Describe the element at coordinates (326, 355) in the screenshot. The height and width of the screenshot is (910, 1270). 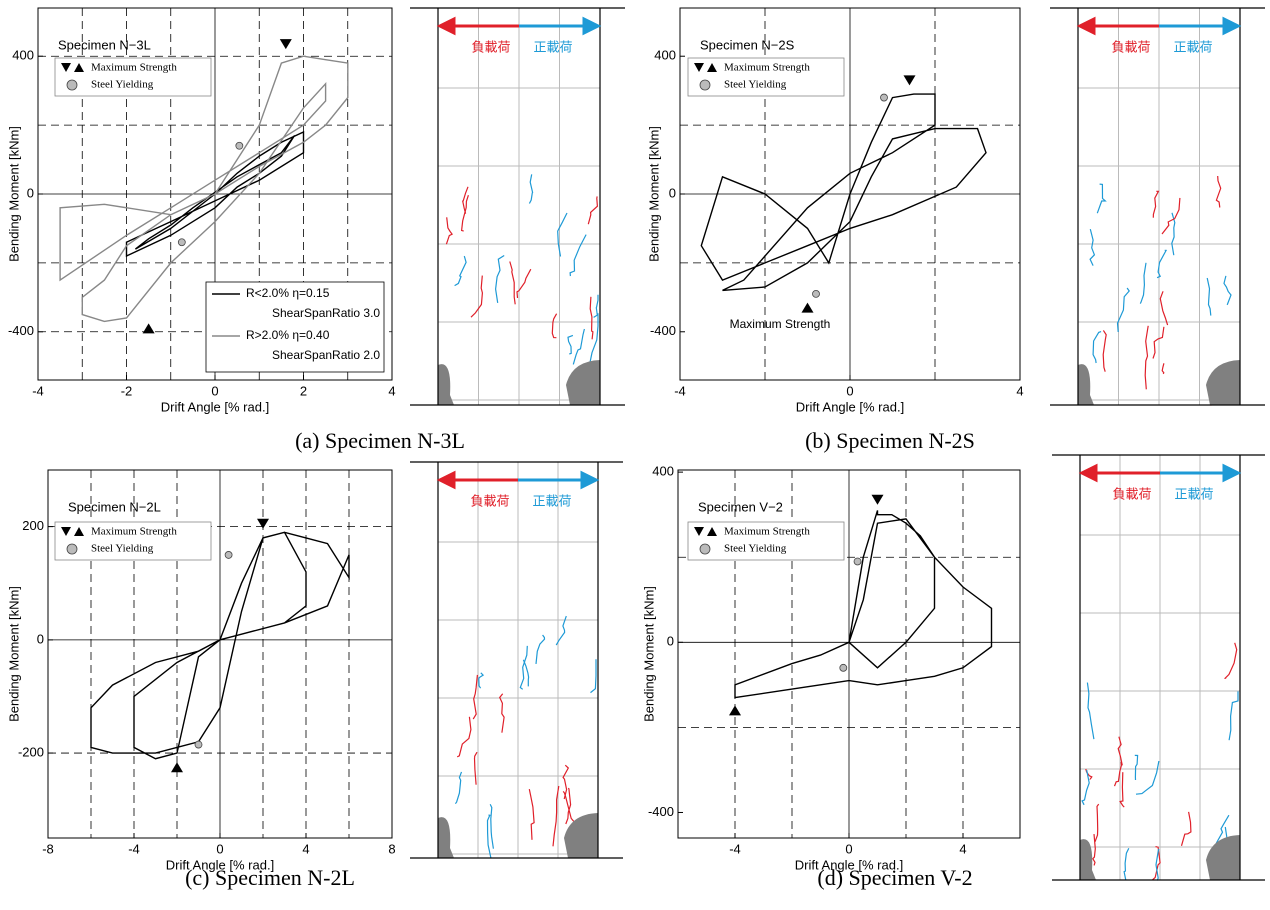
I see `legend-sublabel: ShearSpanRatio 2.0` at that location.